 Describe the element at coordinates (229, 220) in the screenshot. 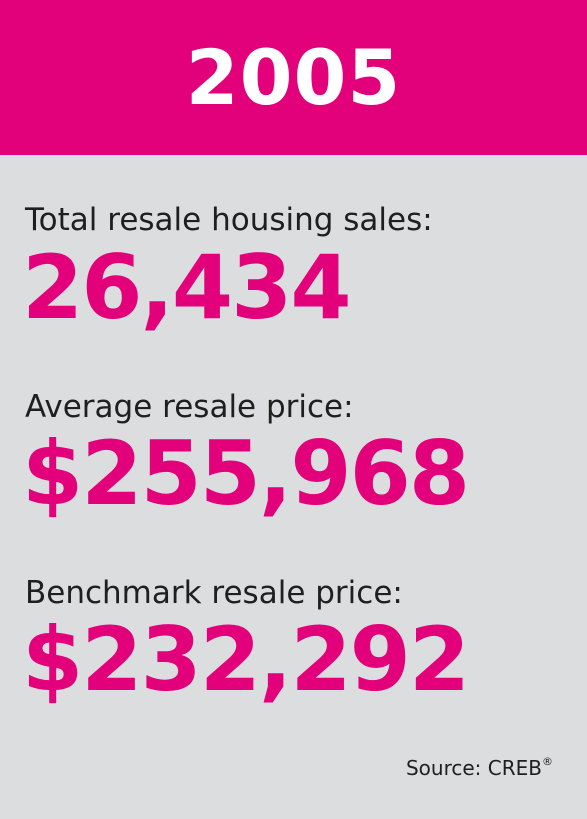

I see `total-sales-label: Total resale housing sales:` at that location.